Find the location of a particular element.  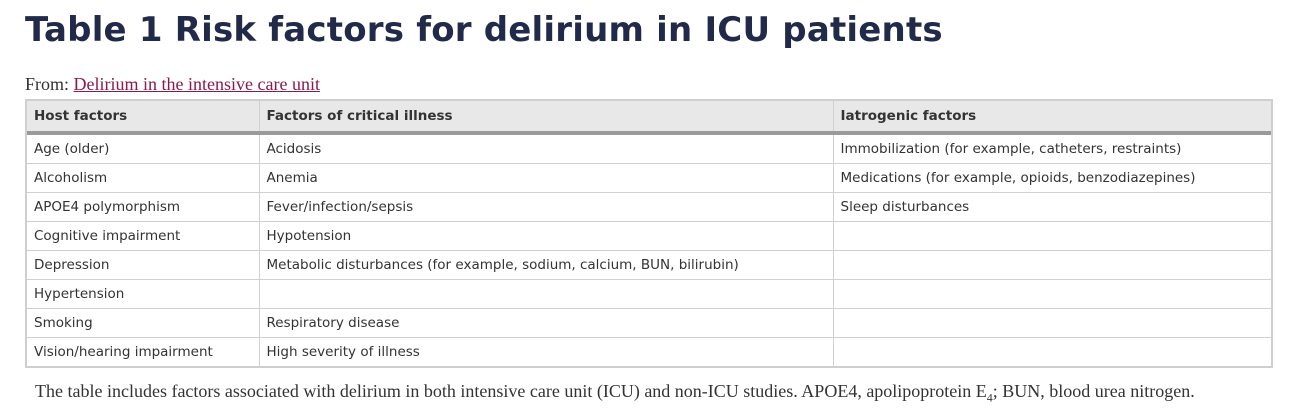

table-cell: Smoking is located at coordinates (143, 323).